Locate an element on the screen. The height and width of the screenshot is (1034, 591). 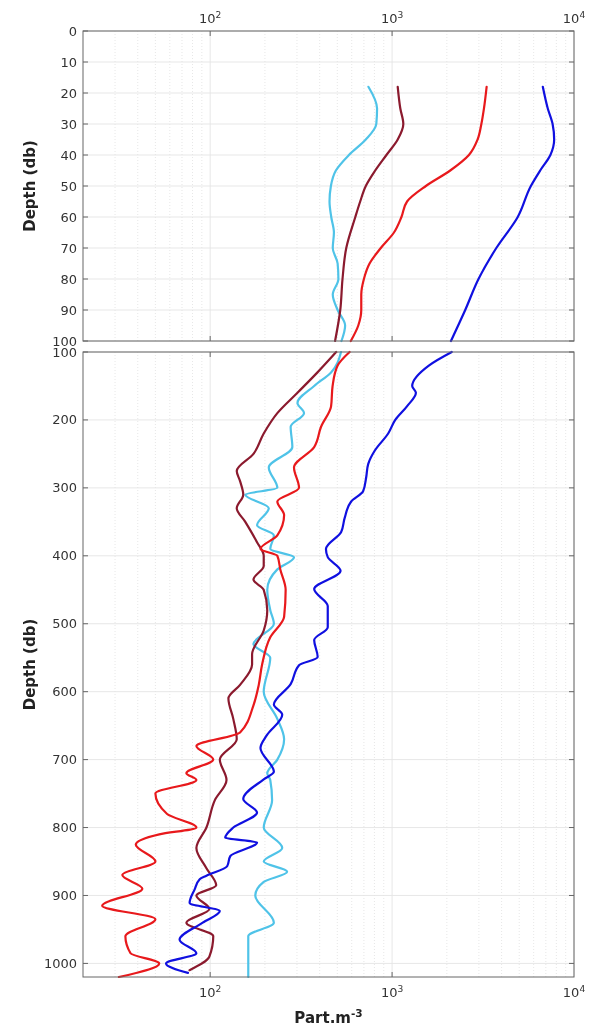
y-tick-label: 600 is located at coordinates (64, 692).